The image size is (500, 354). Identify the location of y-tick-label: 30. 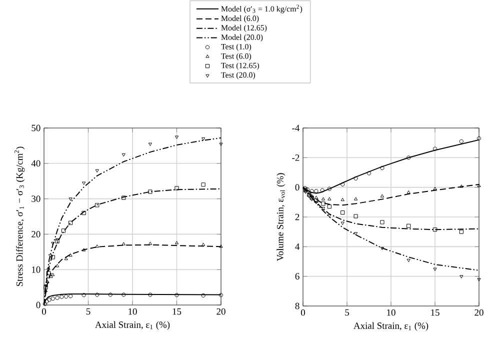
(36, 199).